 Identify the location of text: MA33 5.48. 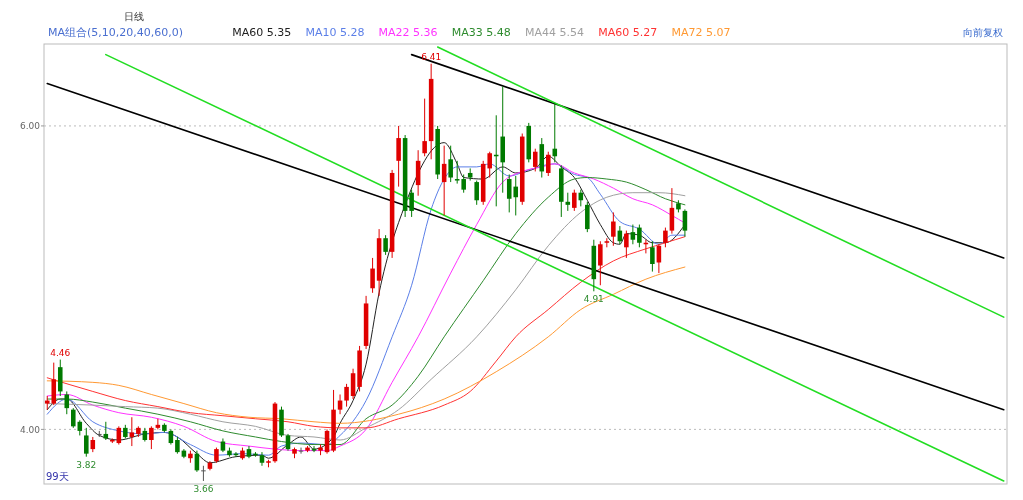
(481, 32).